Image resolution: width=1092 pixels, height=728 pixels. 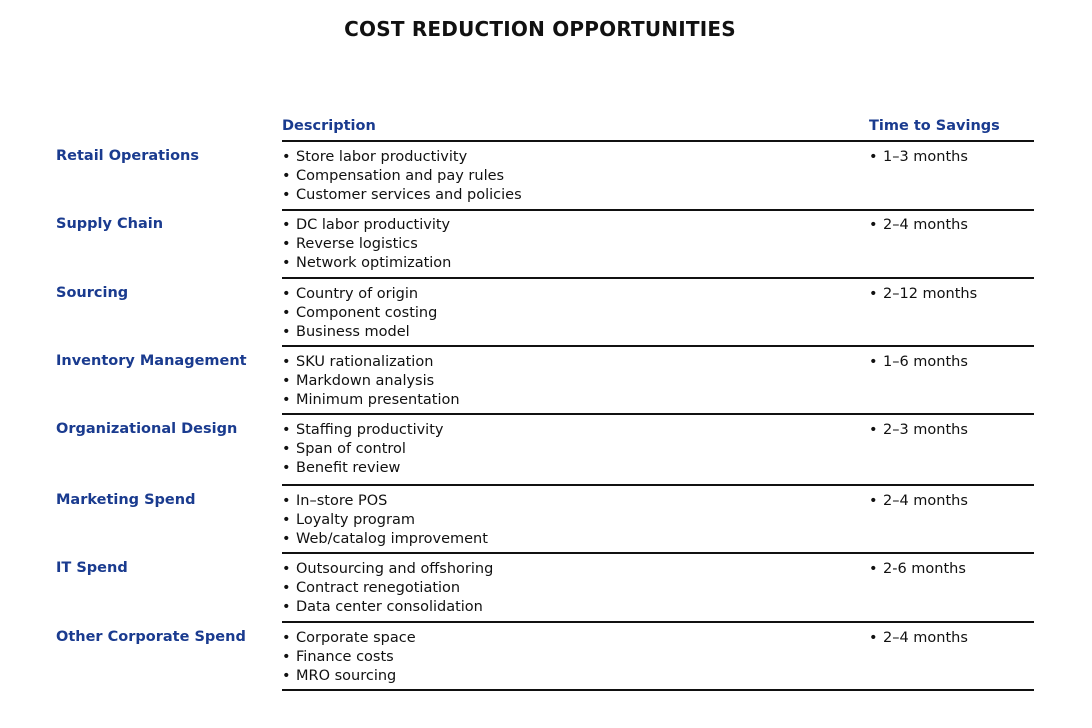 I want to click on header-rule, so click(x=658, y=141).